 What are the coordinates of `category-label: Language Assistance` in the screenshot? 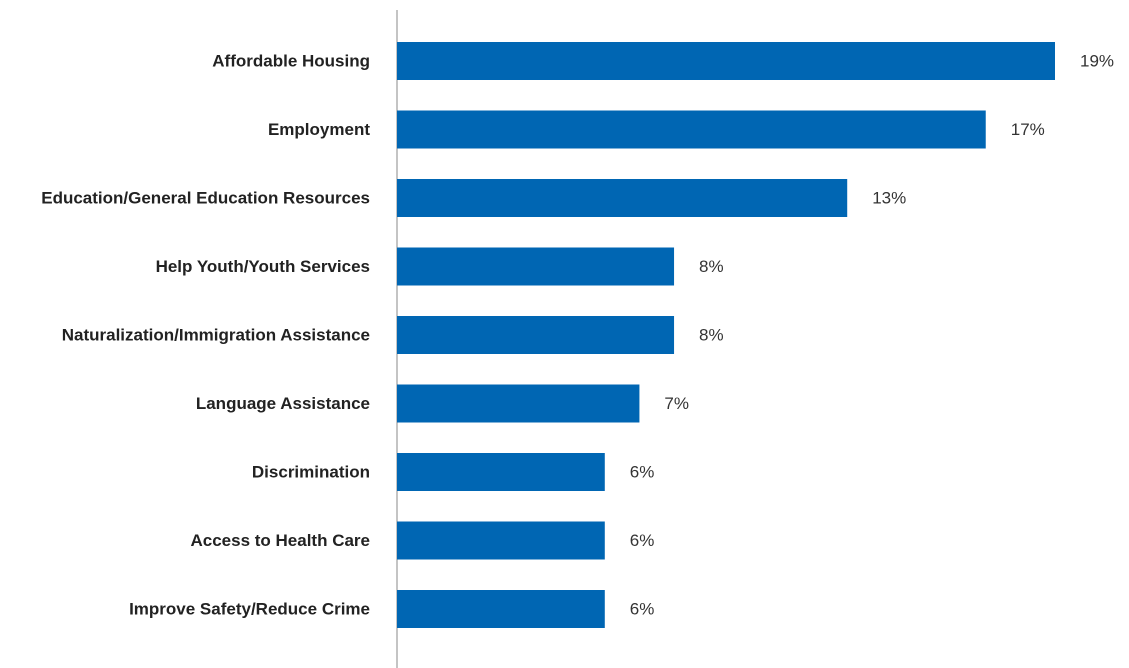 It's located at (283, 403).